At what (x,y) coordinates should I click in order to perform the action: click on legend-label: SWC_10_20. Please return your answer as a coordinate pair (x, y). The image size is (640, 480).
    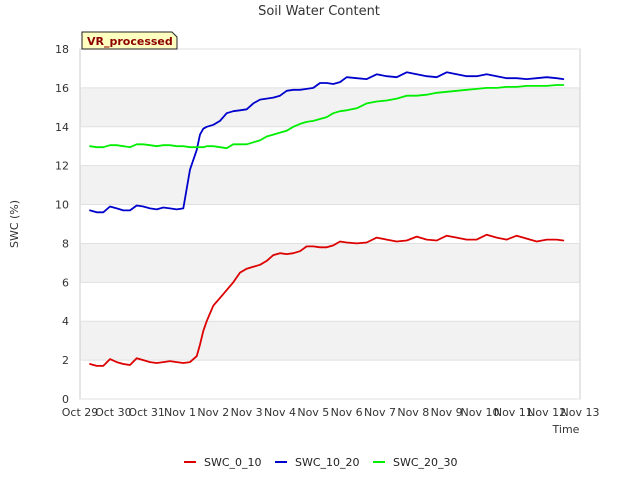
    Looking at the image, I should click on (327, 462).